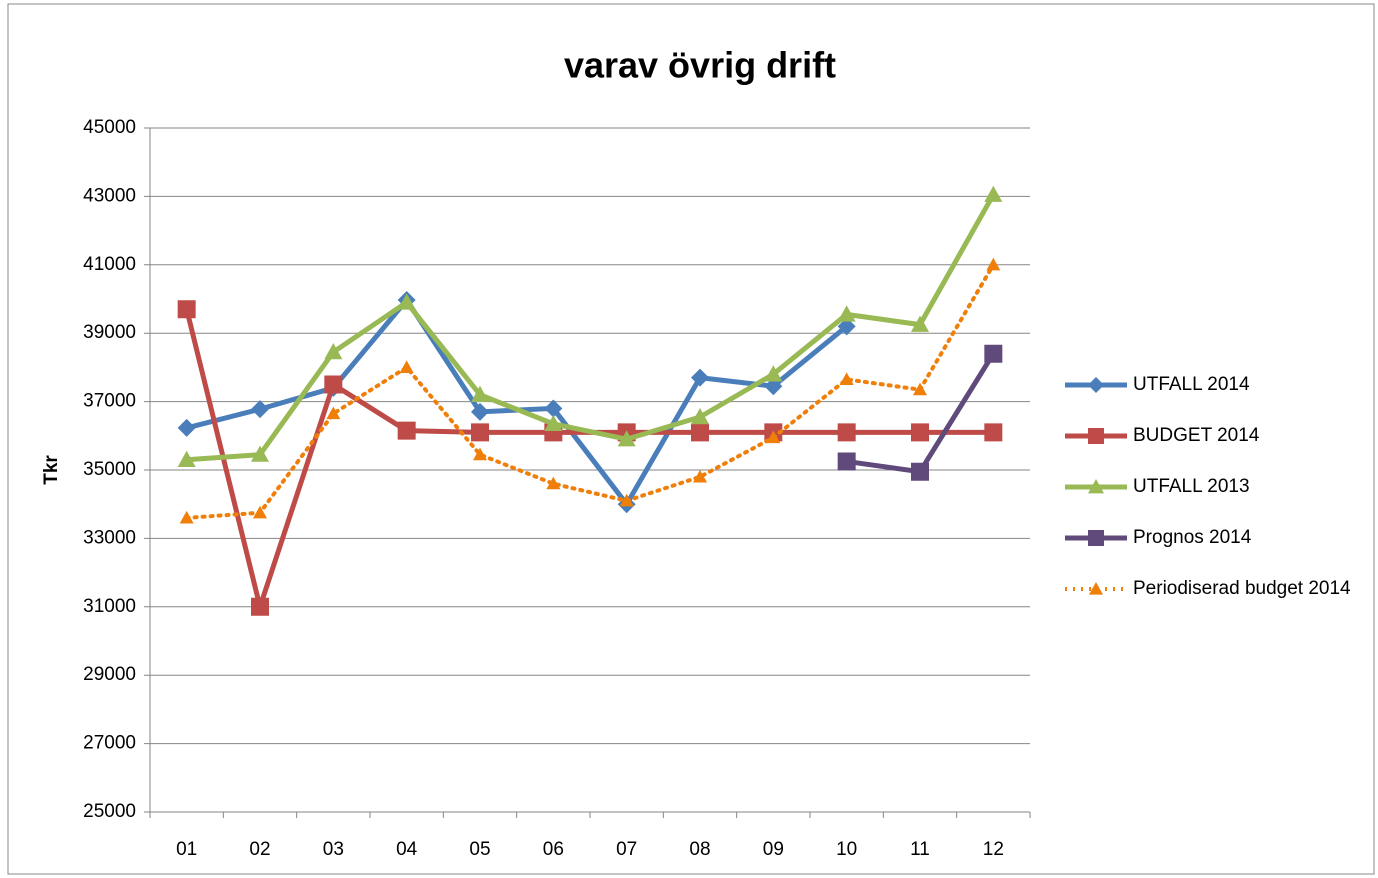  I want to click on chart-title: varav övrig drift, so click(700, 65).